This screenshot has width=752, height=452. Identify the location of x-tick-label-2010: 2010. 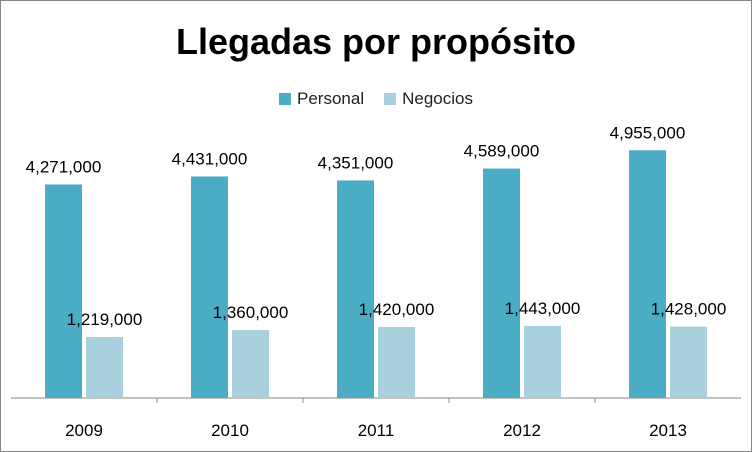
(230, 430).